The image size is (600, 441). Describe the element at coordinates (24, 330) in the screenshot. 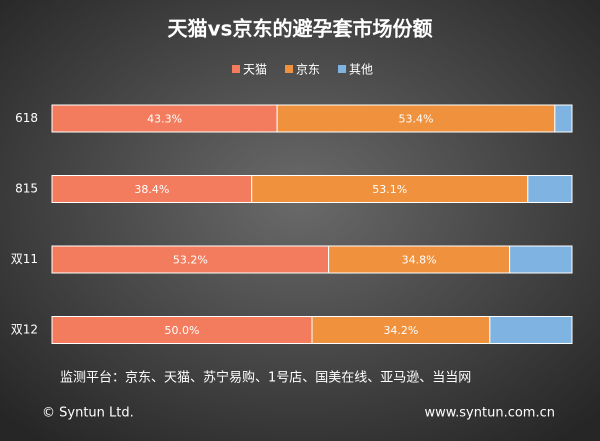

I see `y-tick-label: 双12` at that location.